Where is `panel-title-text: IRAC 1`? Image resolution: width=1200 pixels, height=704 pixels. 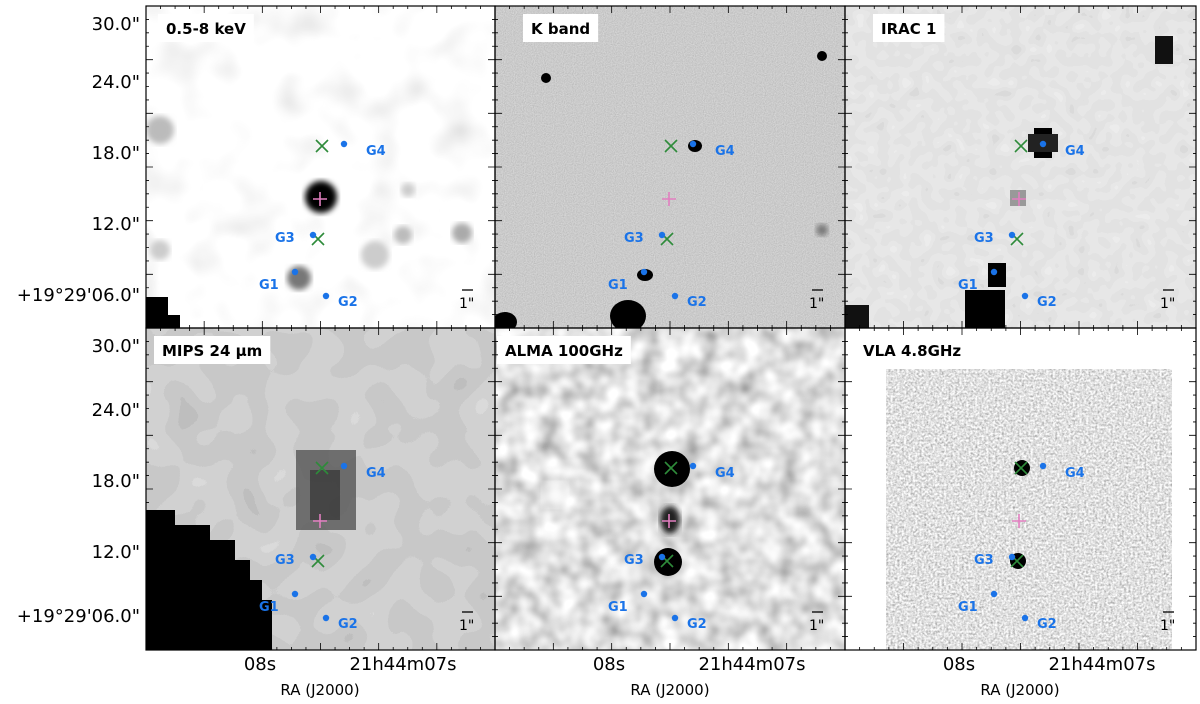 panel-title-text: IRAC 1 is located at coordinates (908, 29).